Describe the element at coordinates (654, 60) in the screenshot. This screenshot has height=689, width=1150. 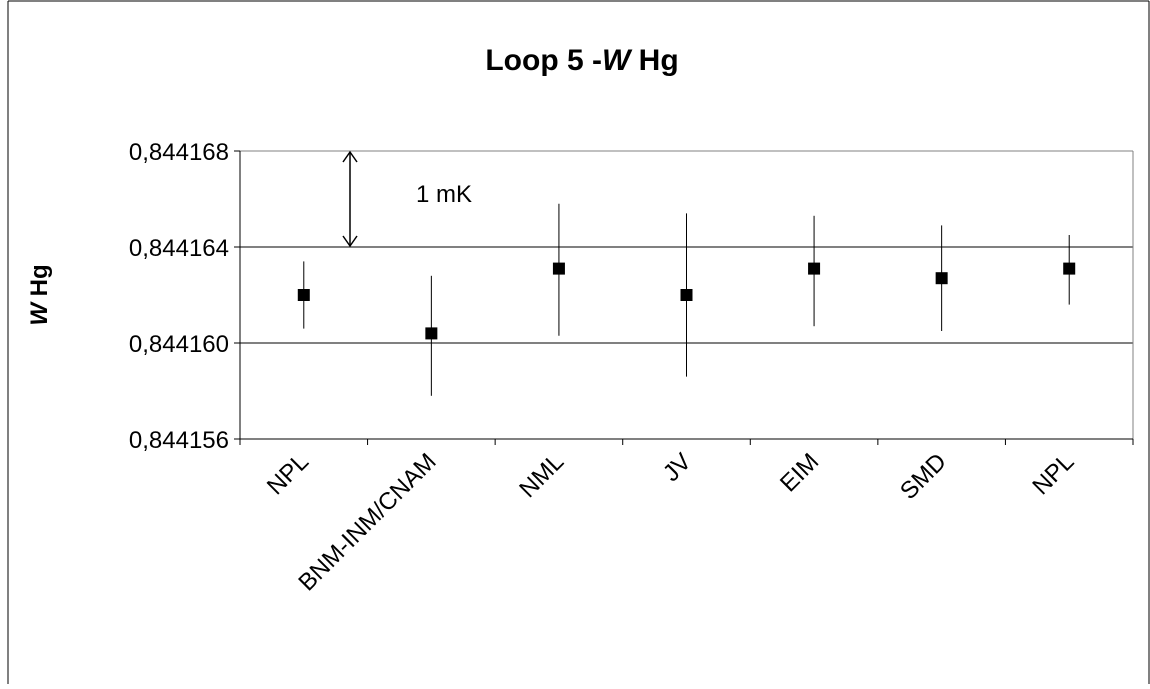
I see `chart-title-rest: Hg` at that location.